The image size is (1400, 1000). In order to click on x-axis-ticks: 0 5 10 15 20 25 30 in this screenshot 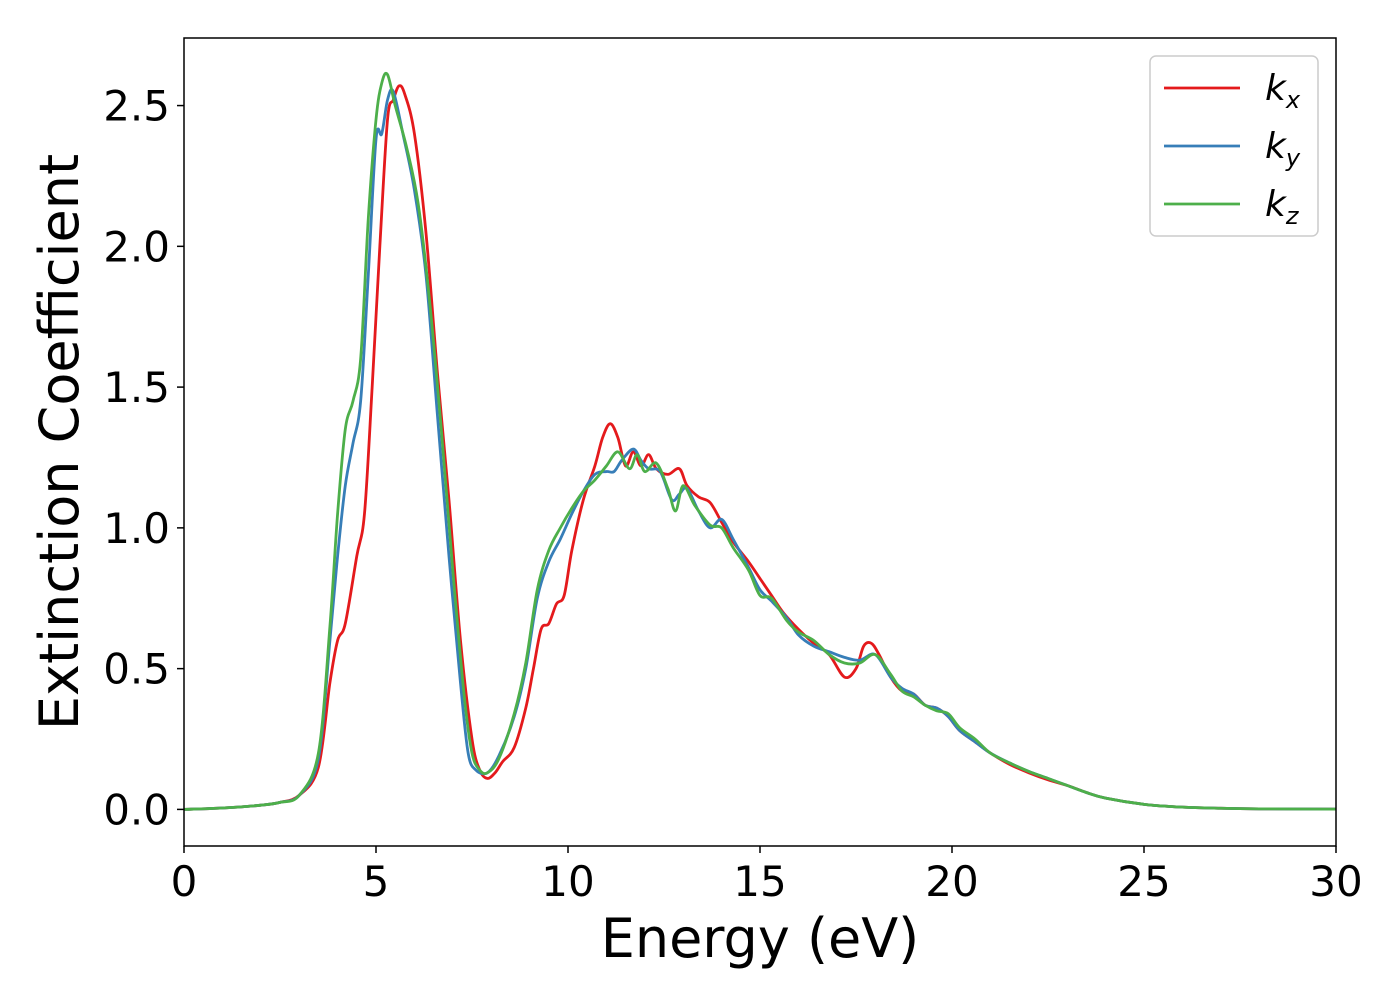, I will do `click(767, 876)`.